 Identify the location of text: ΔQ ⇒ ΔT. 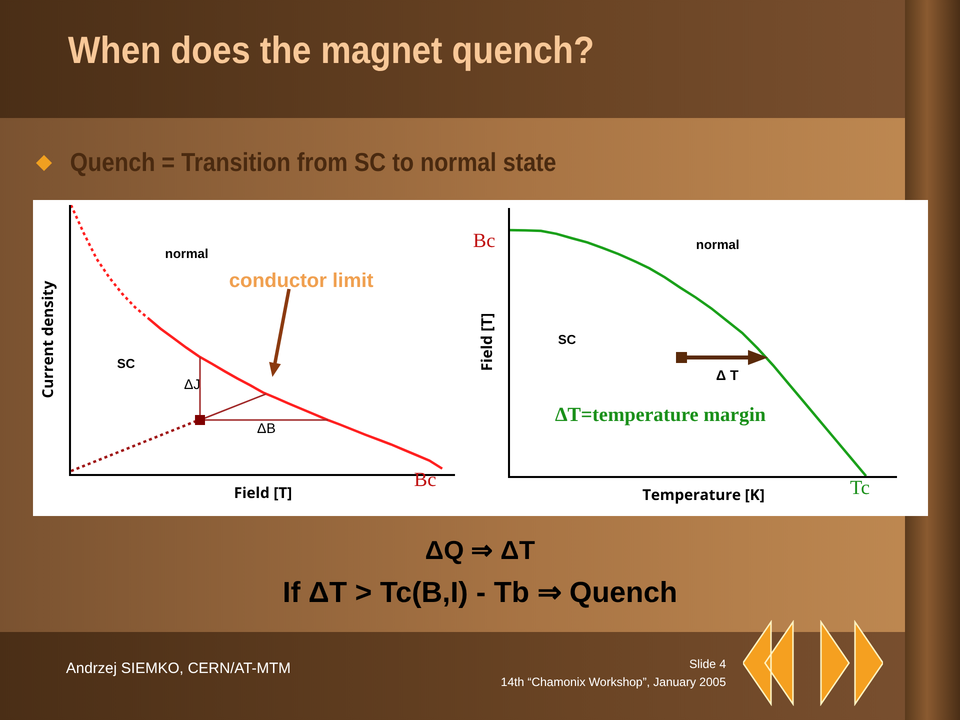
(480, 550).